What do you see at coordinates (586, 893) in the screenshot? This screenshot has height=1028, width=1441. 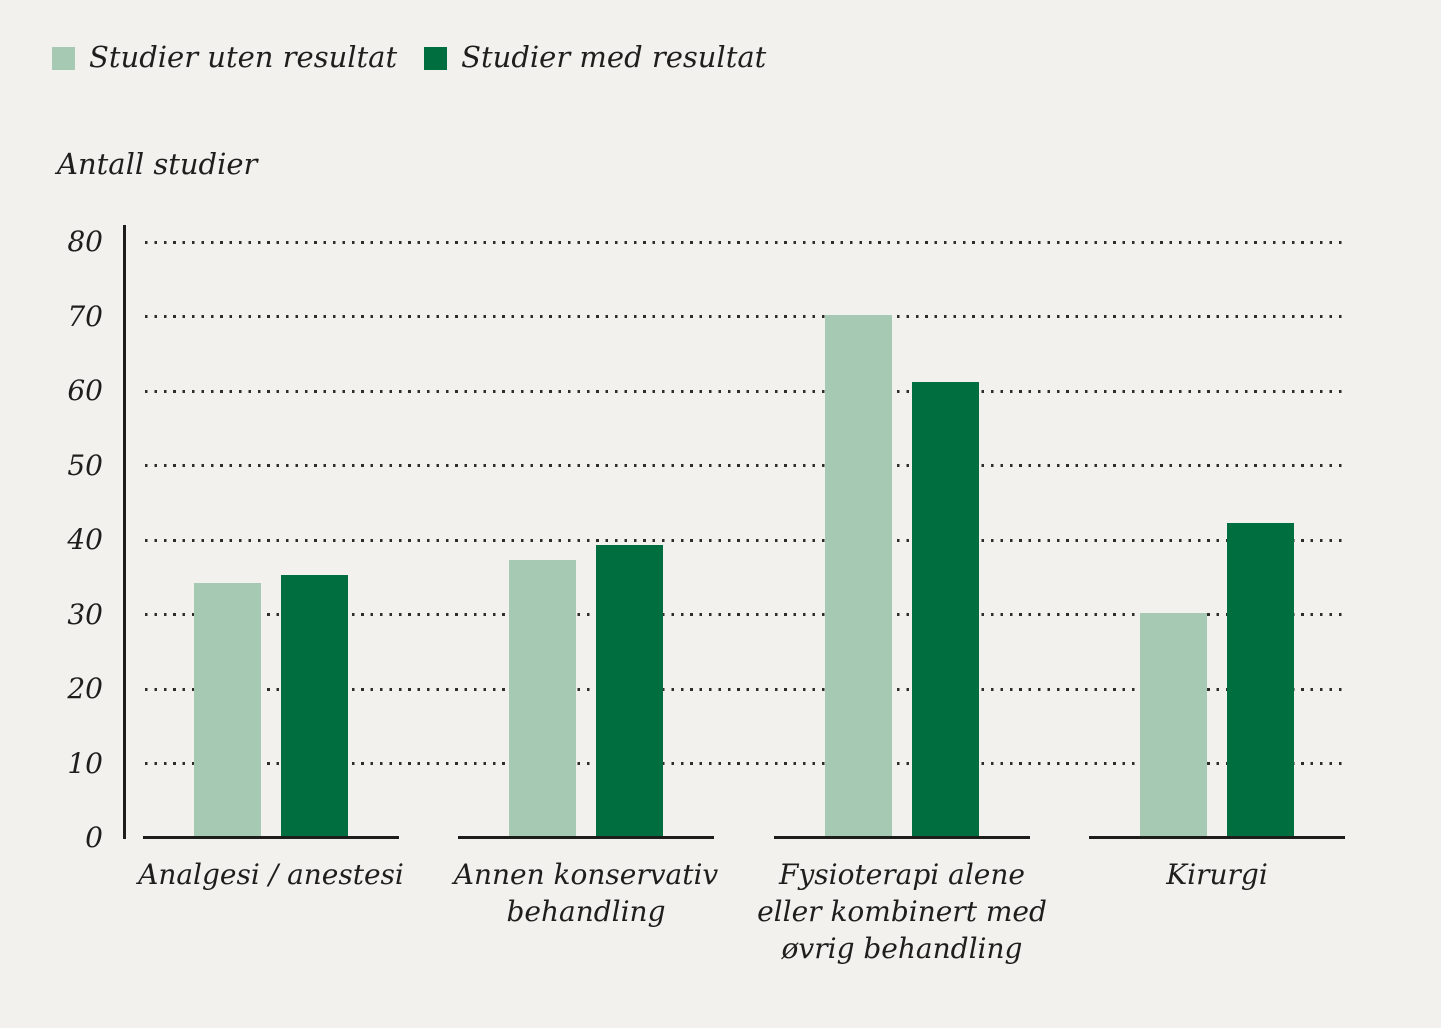 I see `category-label-2: Annen konservativ behandling` at bounding box center [586, 893].